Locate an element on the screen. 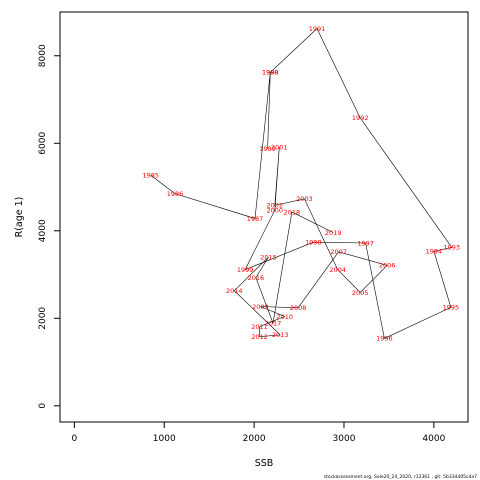  x-tick-label: 2000 is located at coordinates (254, 439).